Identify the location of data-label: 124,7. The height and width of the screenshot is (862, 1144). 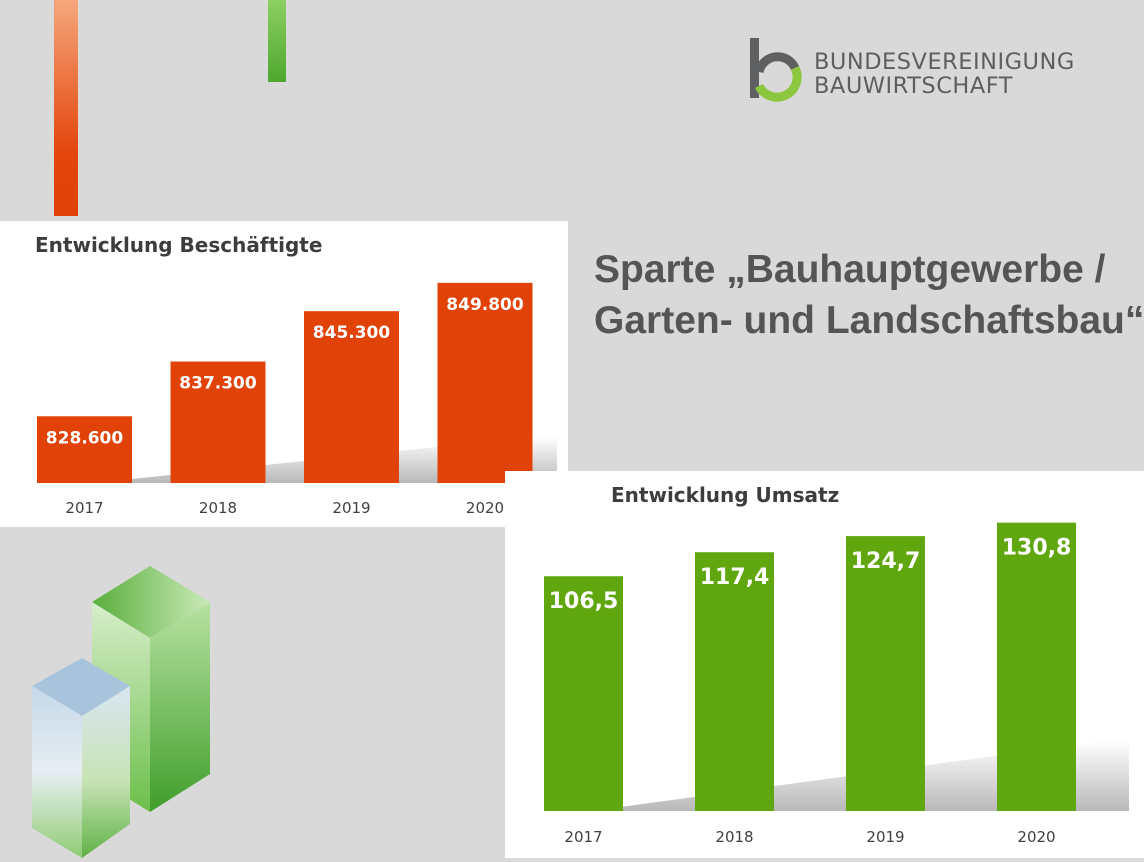
(886, 561).